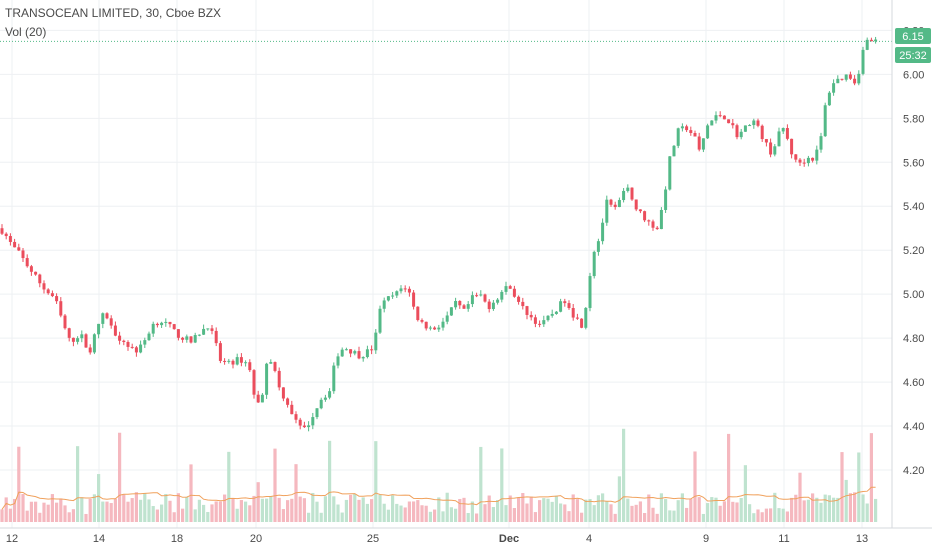 This screenshot has width=932, height=550. I want to click on symbol-title: TRANSOCEAN LIMITED, 30, Cboe BZX, so click(113, 13).